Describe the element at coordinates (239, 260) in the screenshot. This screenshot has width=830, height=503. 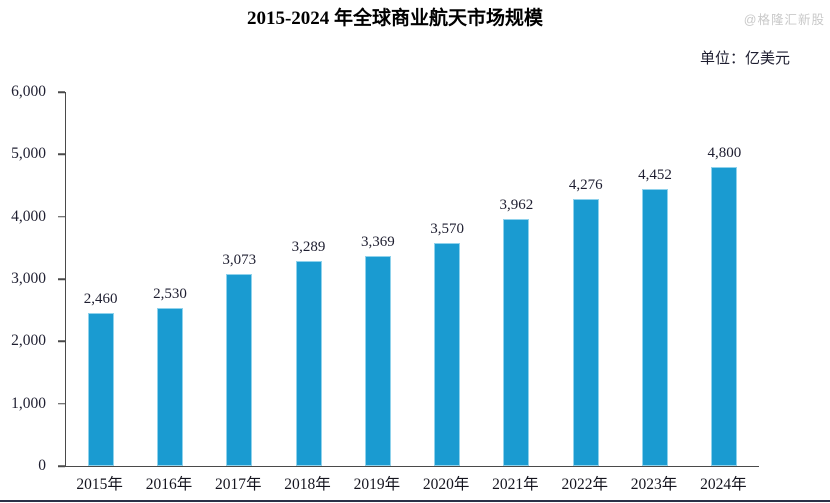
I see `bar-value-label: 3,073` at that location.